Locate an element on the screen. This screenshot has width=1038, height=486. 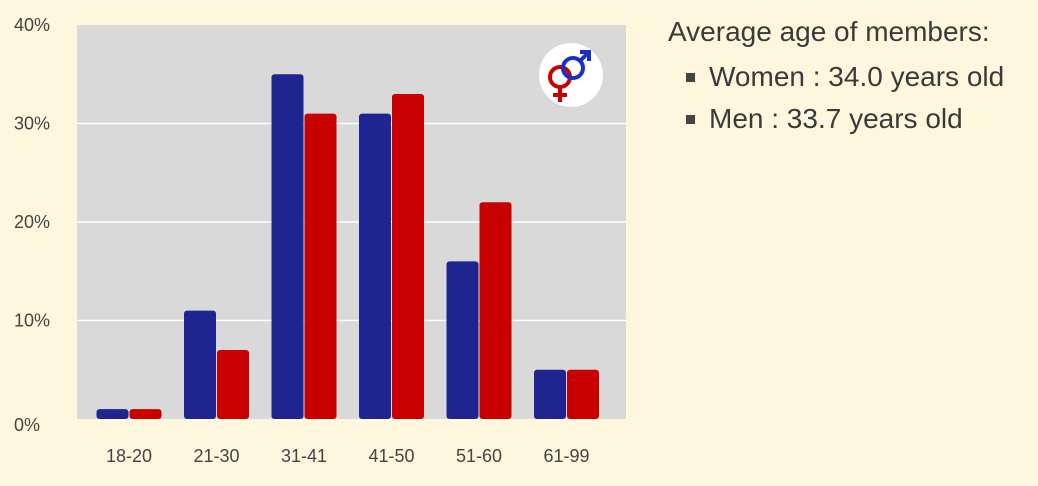
y-axis-ticks: 0% 10% 20% 30% 40% is located at coordinates (32, 225).